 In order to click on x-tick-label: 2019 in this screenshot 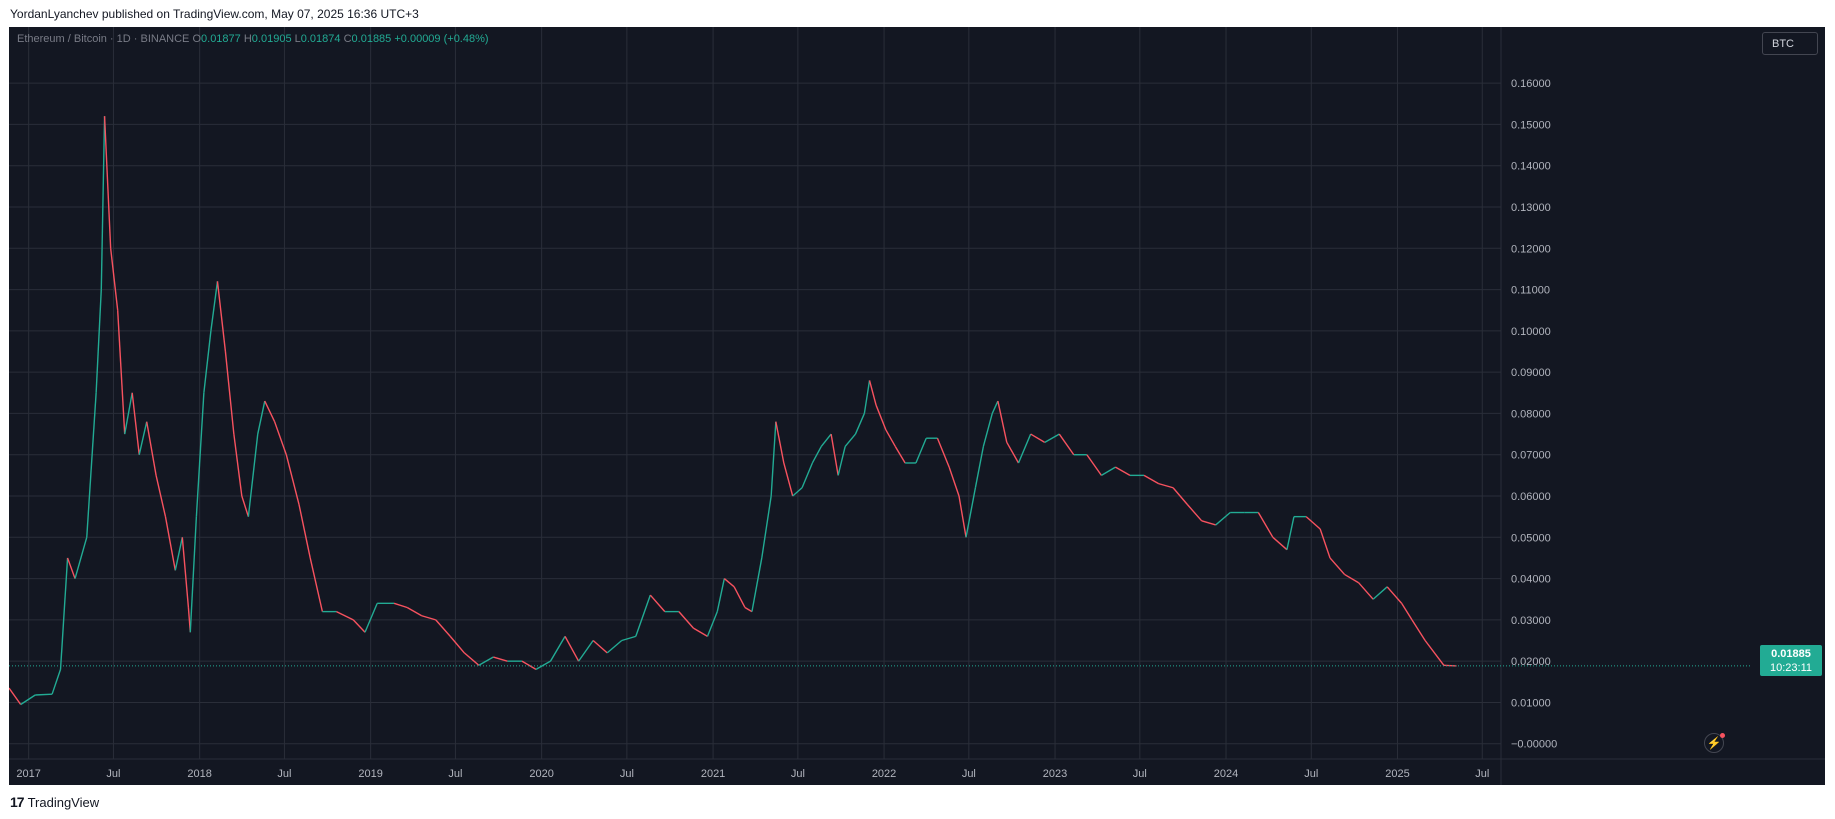, I will do `click(370, 774)`.